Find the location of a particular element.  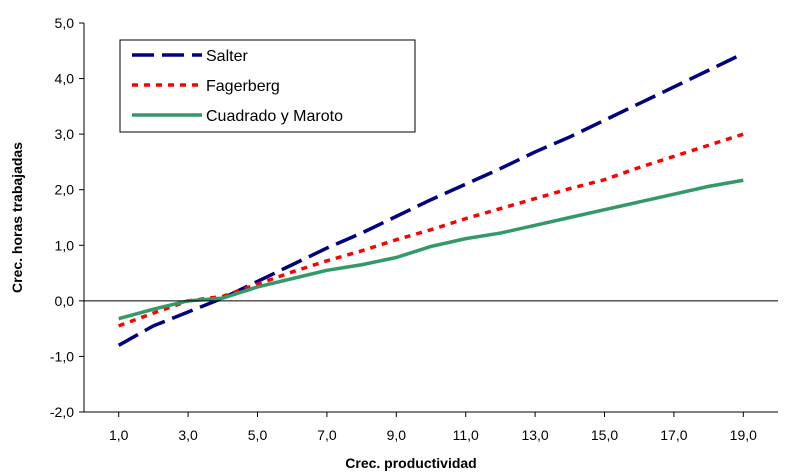

x-axis-ticks: 1,0 3,0 5,0 7,0 9,0 11,0 13,0 15,0 17,0 19,0 is located at coordinates (433, 427).